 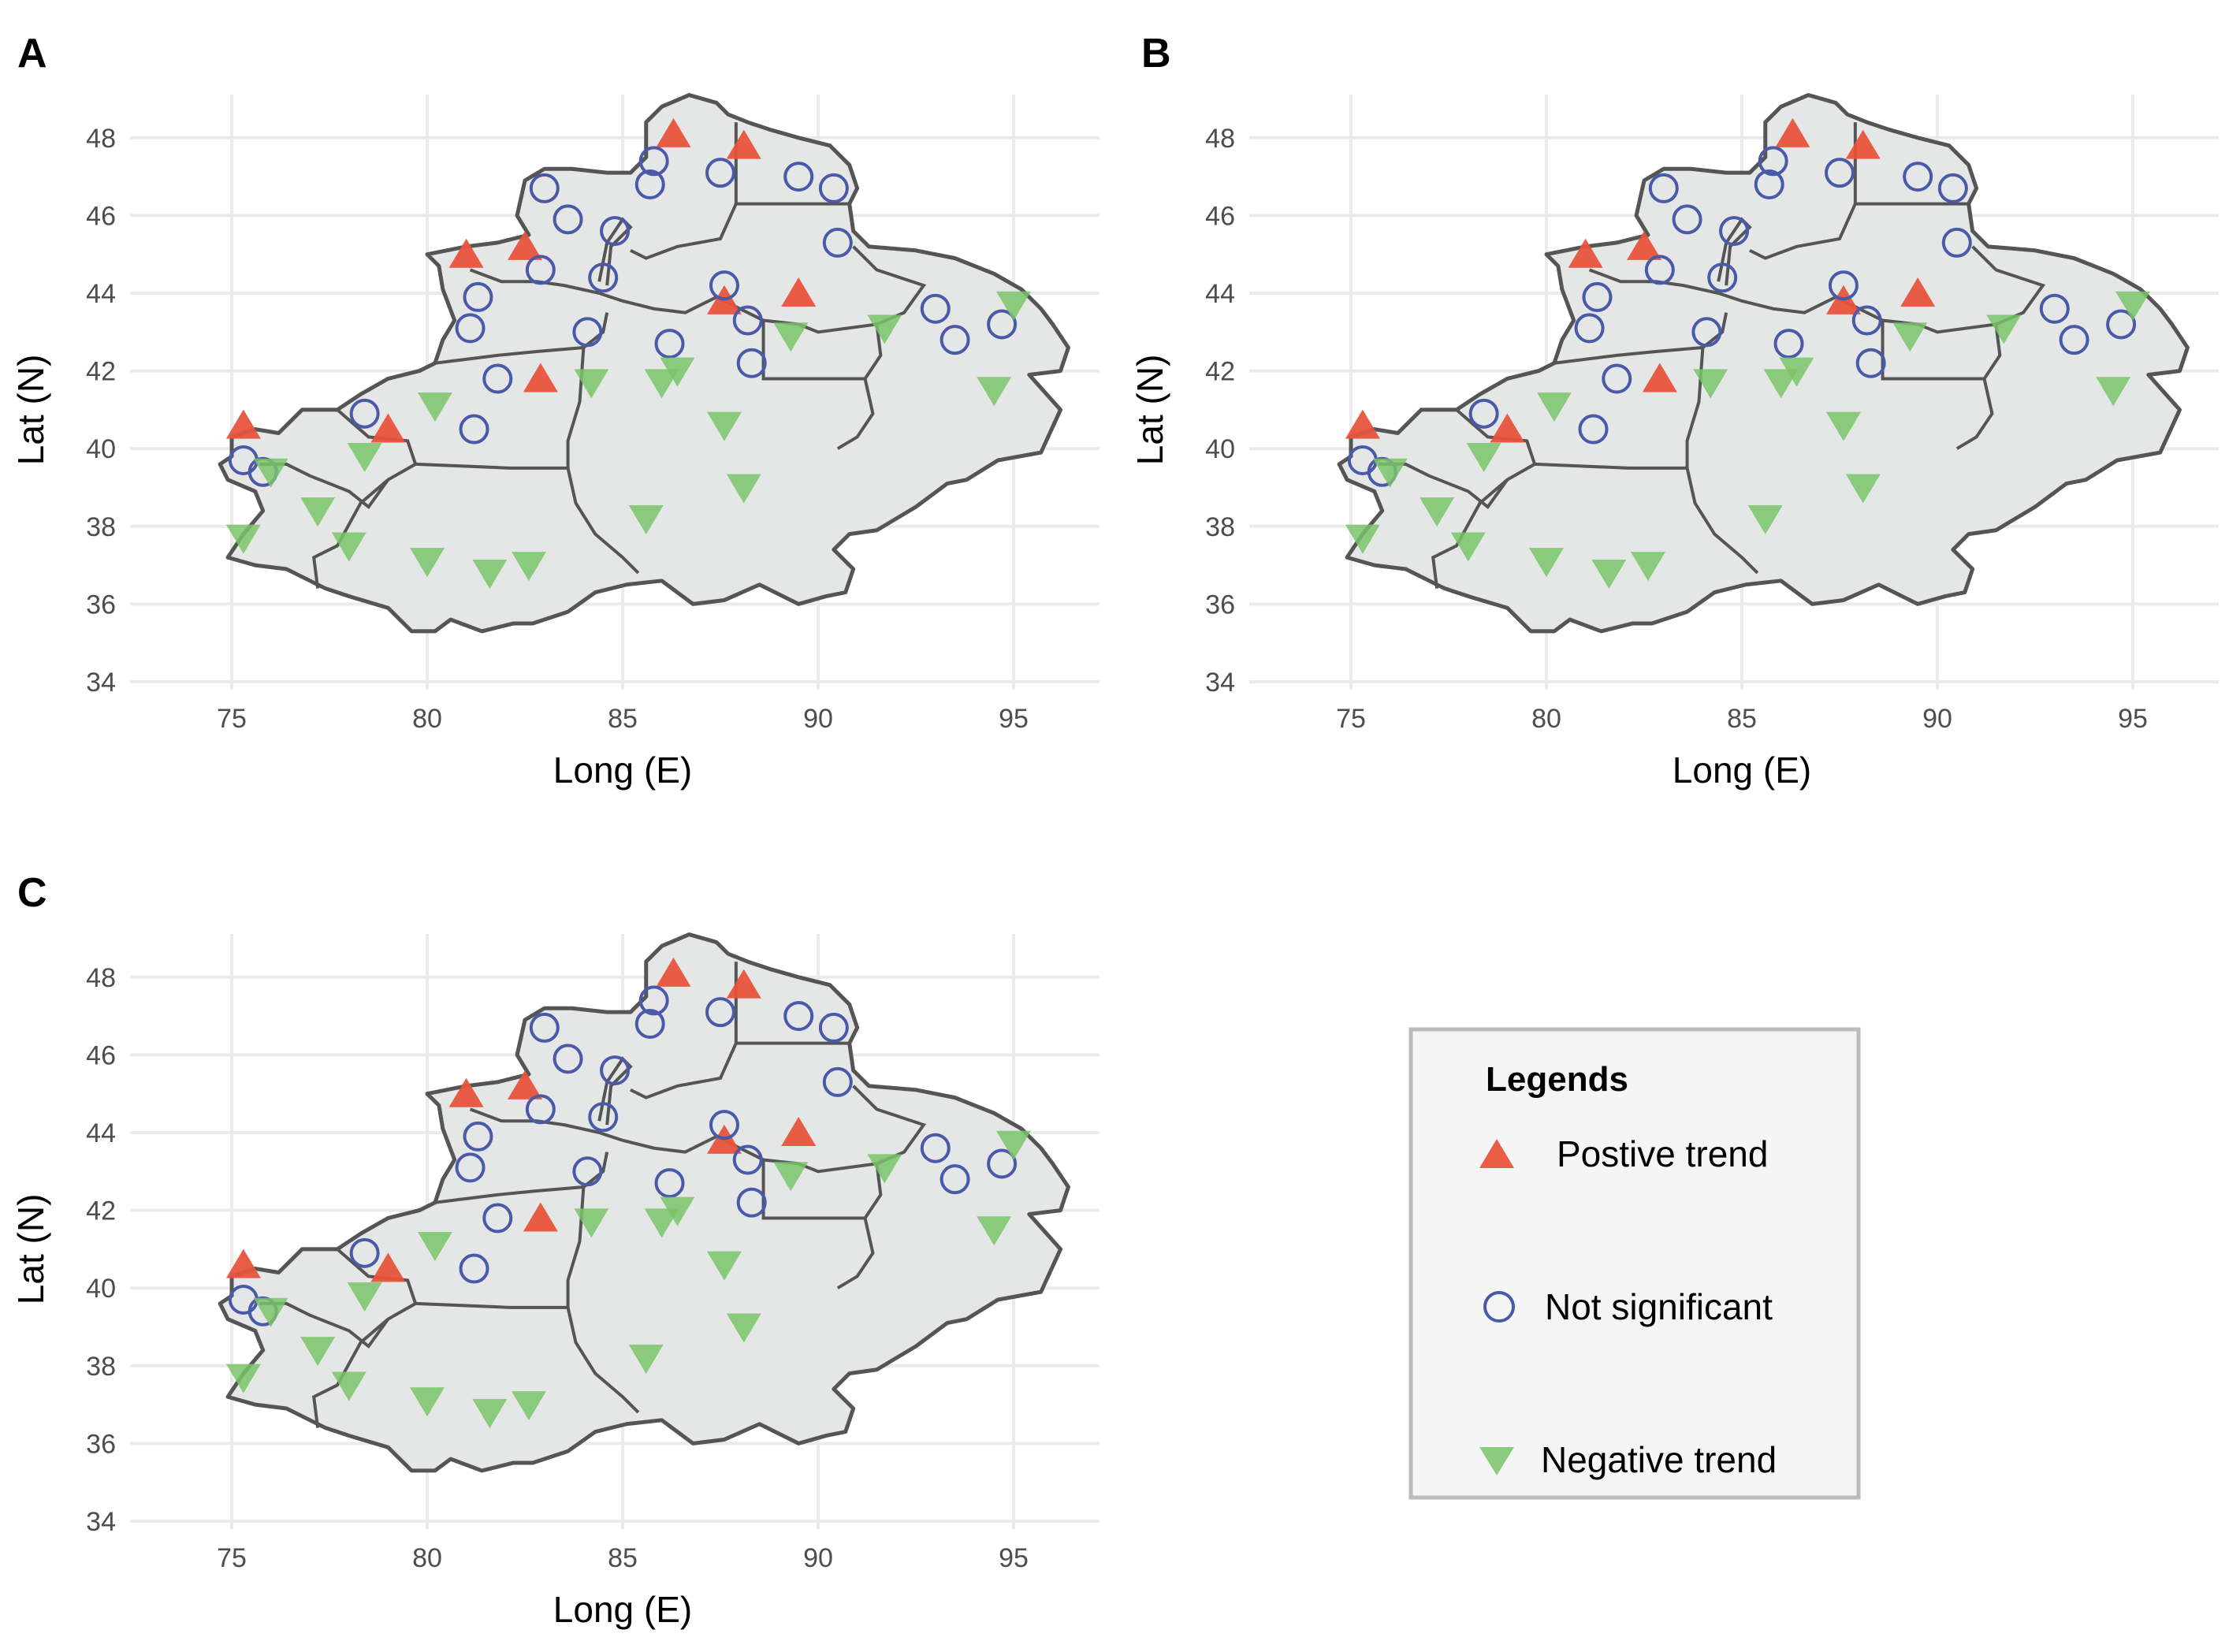 I want to click on panel-c-points, so click(x=628, y=1192).